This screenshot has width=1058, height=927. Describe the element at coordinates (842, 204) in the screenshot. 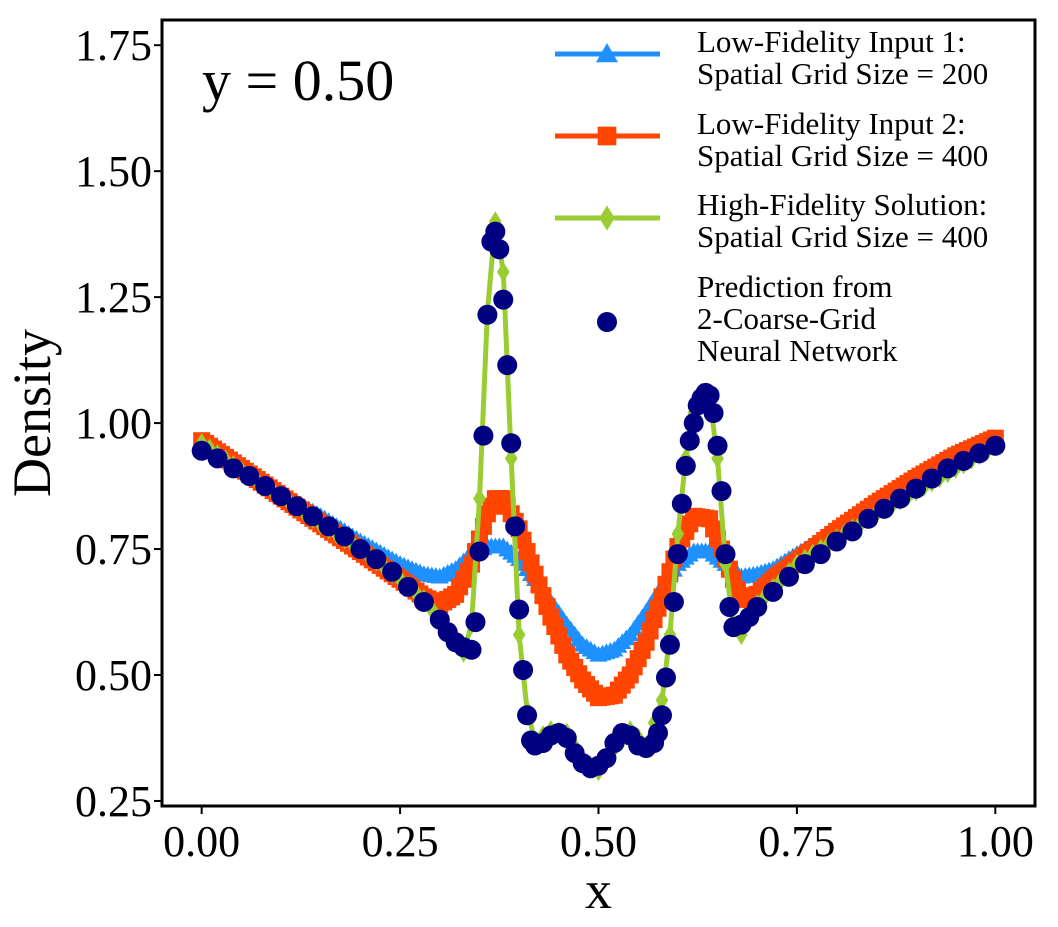

I see `legend-label: High-Fidelity Solution:` at that location.